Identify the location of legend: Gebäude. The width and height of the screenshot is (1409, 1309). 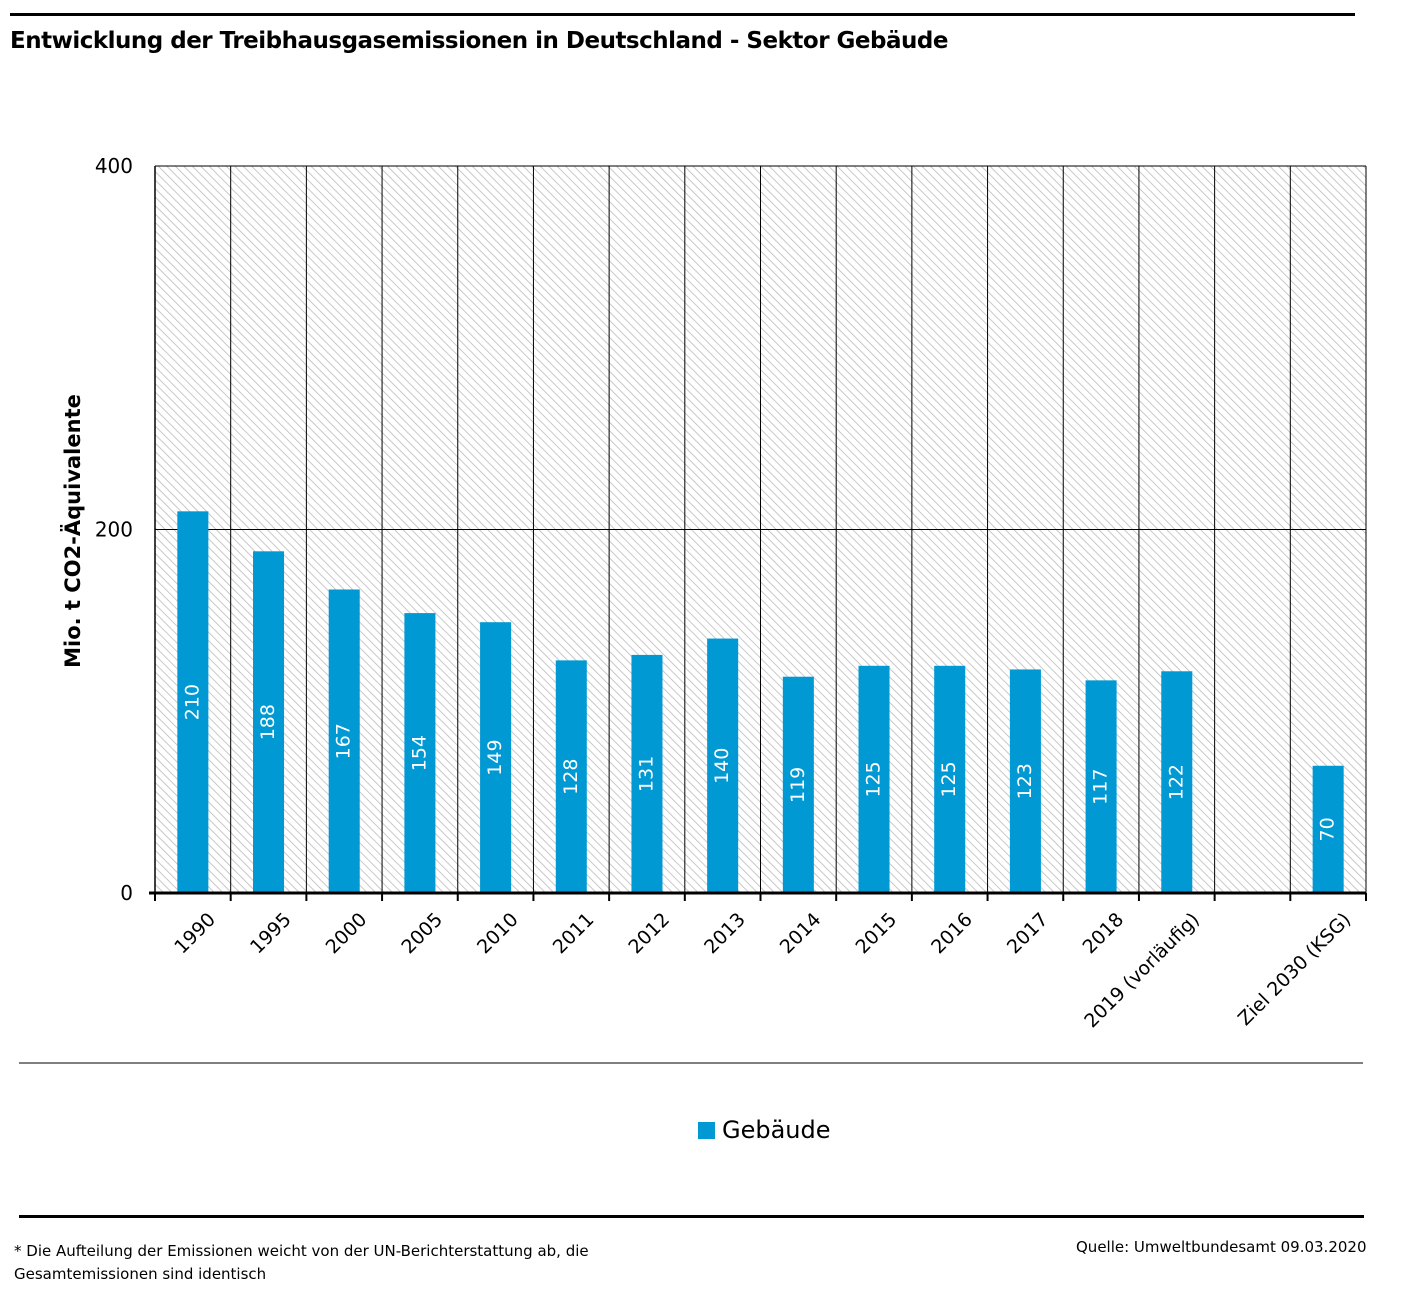
(764, 1130).